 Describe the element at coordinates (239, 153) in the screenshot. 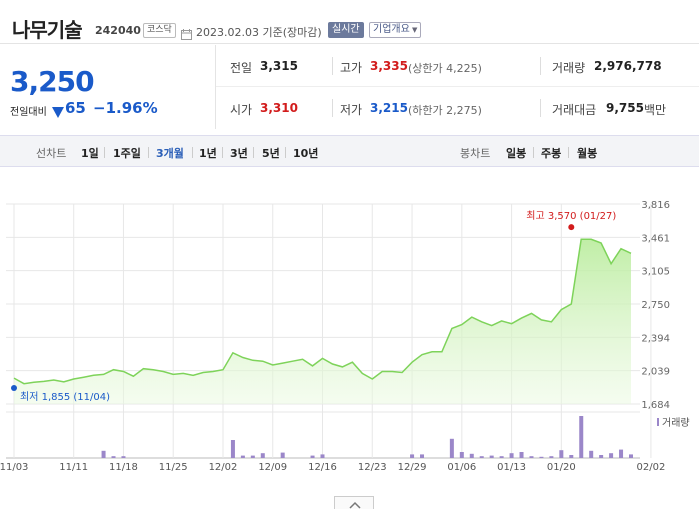

I see `period-3y: 3년` at that location.